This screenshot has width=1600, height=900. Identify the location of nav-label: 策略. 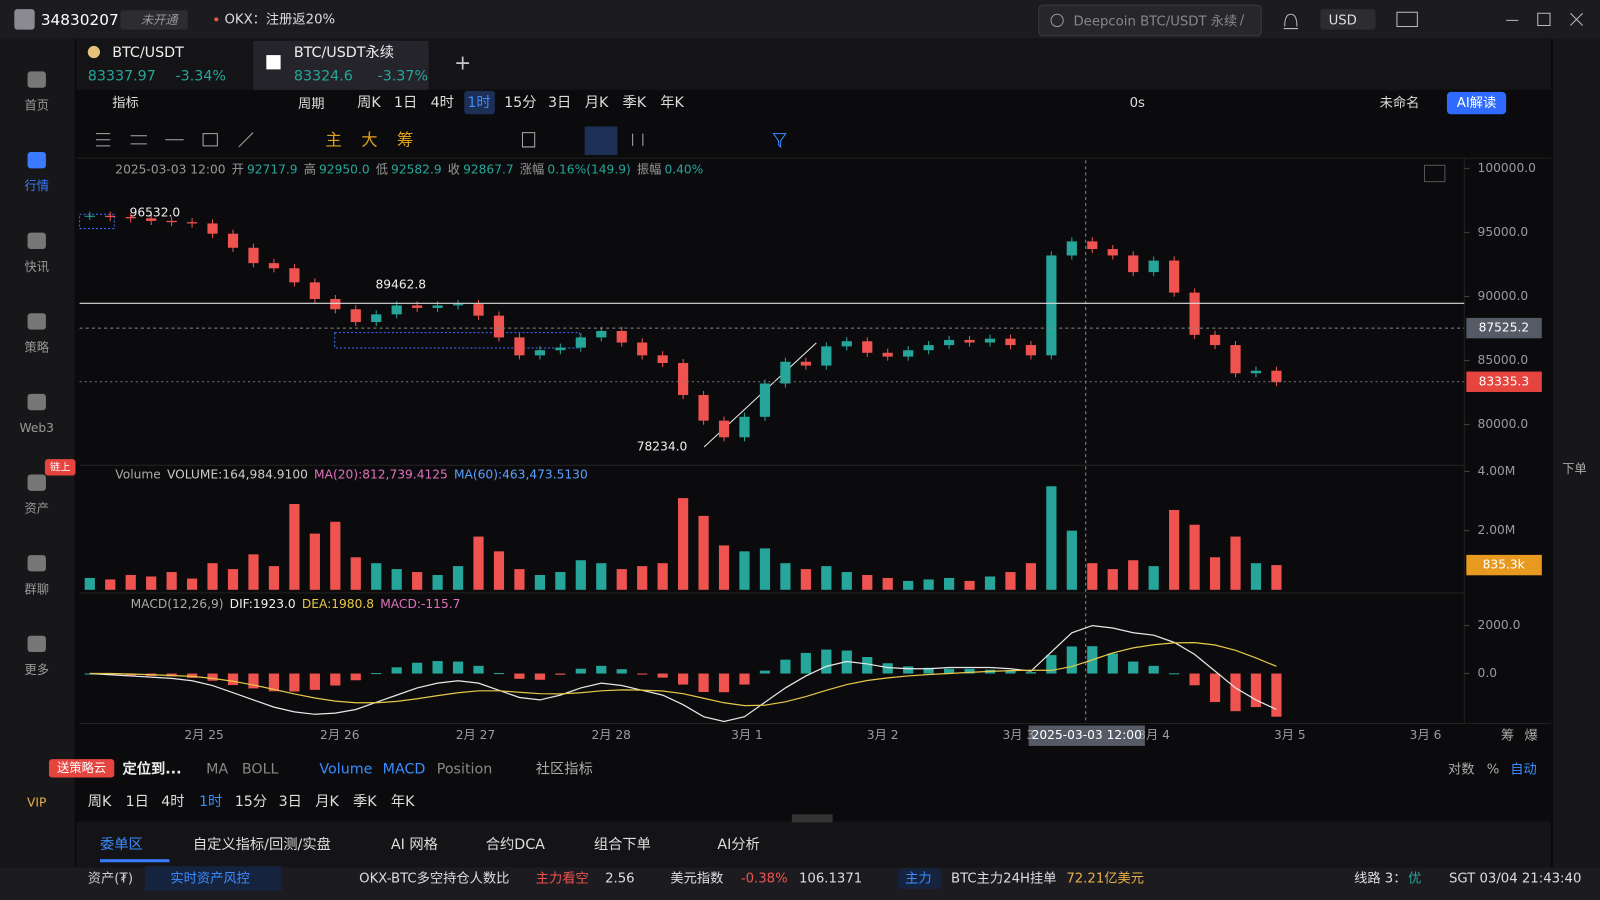
(36, 346).